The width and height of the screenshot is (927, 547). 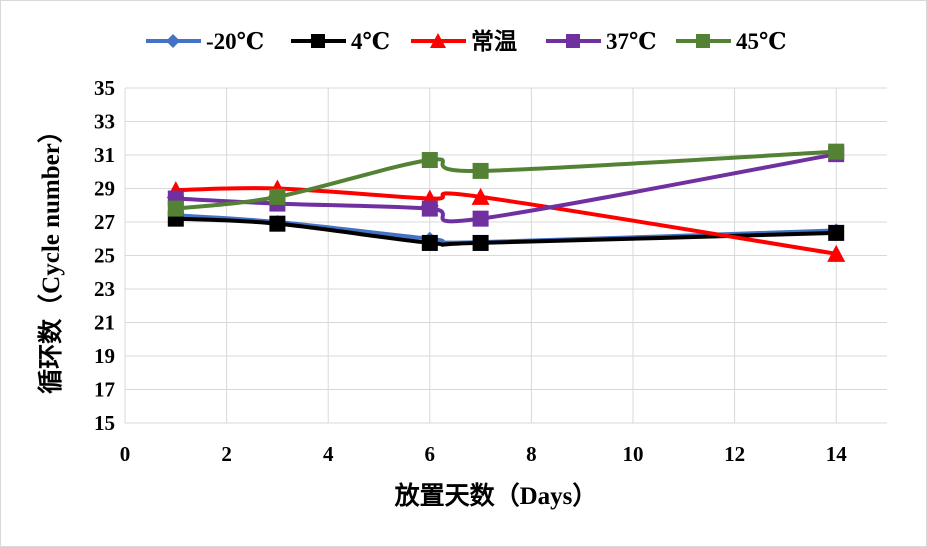 What do you see at coordinates (370, 41) in the screenshot?
I see `legend-label: 4℃` at bounding box center [370, 41].